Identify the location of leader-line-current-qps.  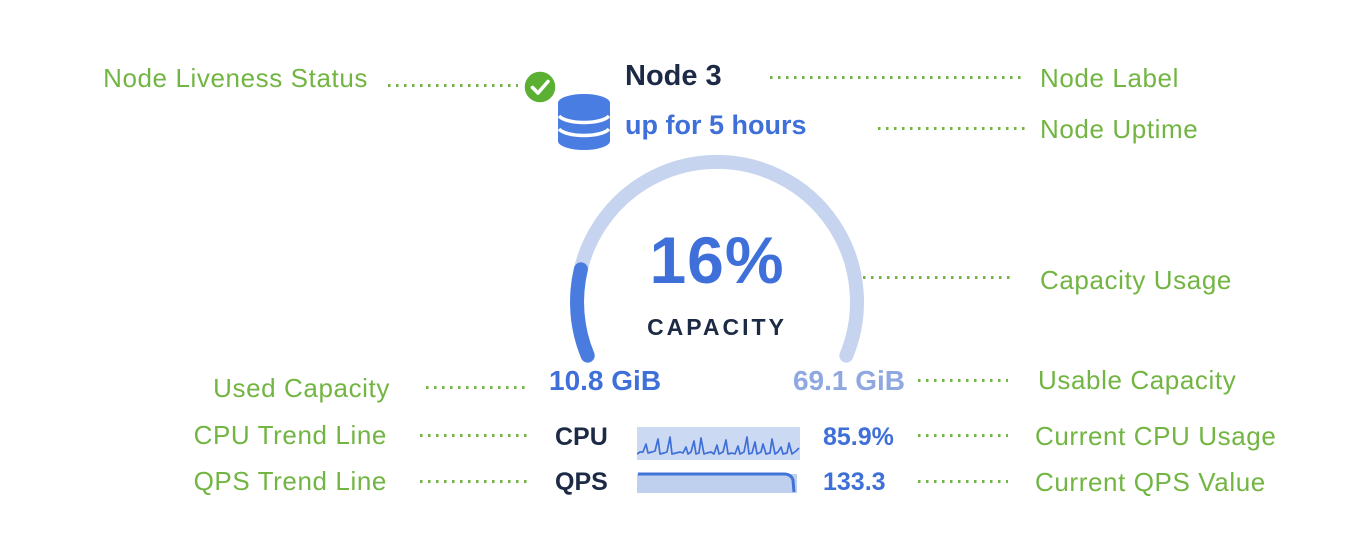
(963, 481).